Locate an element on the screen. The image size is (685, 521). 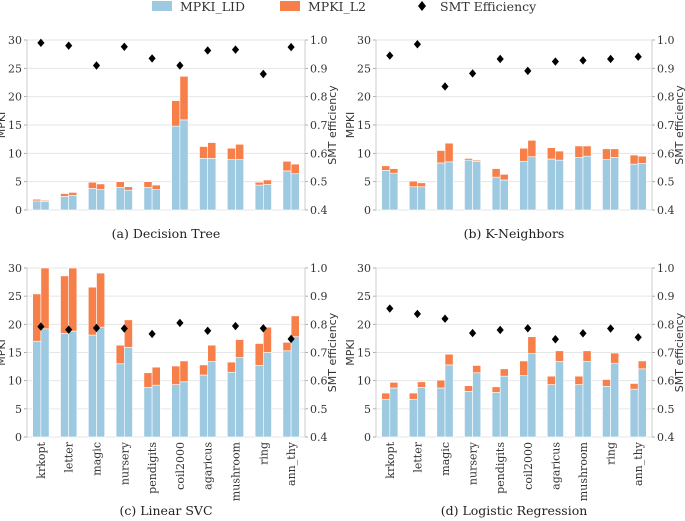
legend-swatch is located at coordinates (162, 6).